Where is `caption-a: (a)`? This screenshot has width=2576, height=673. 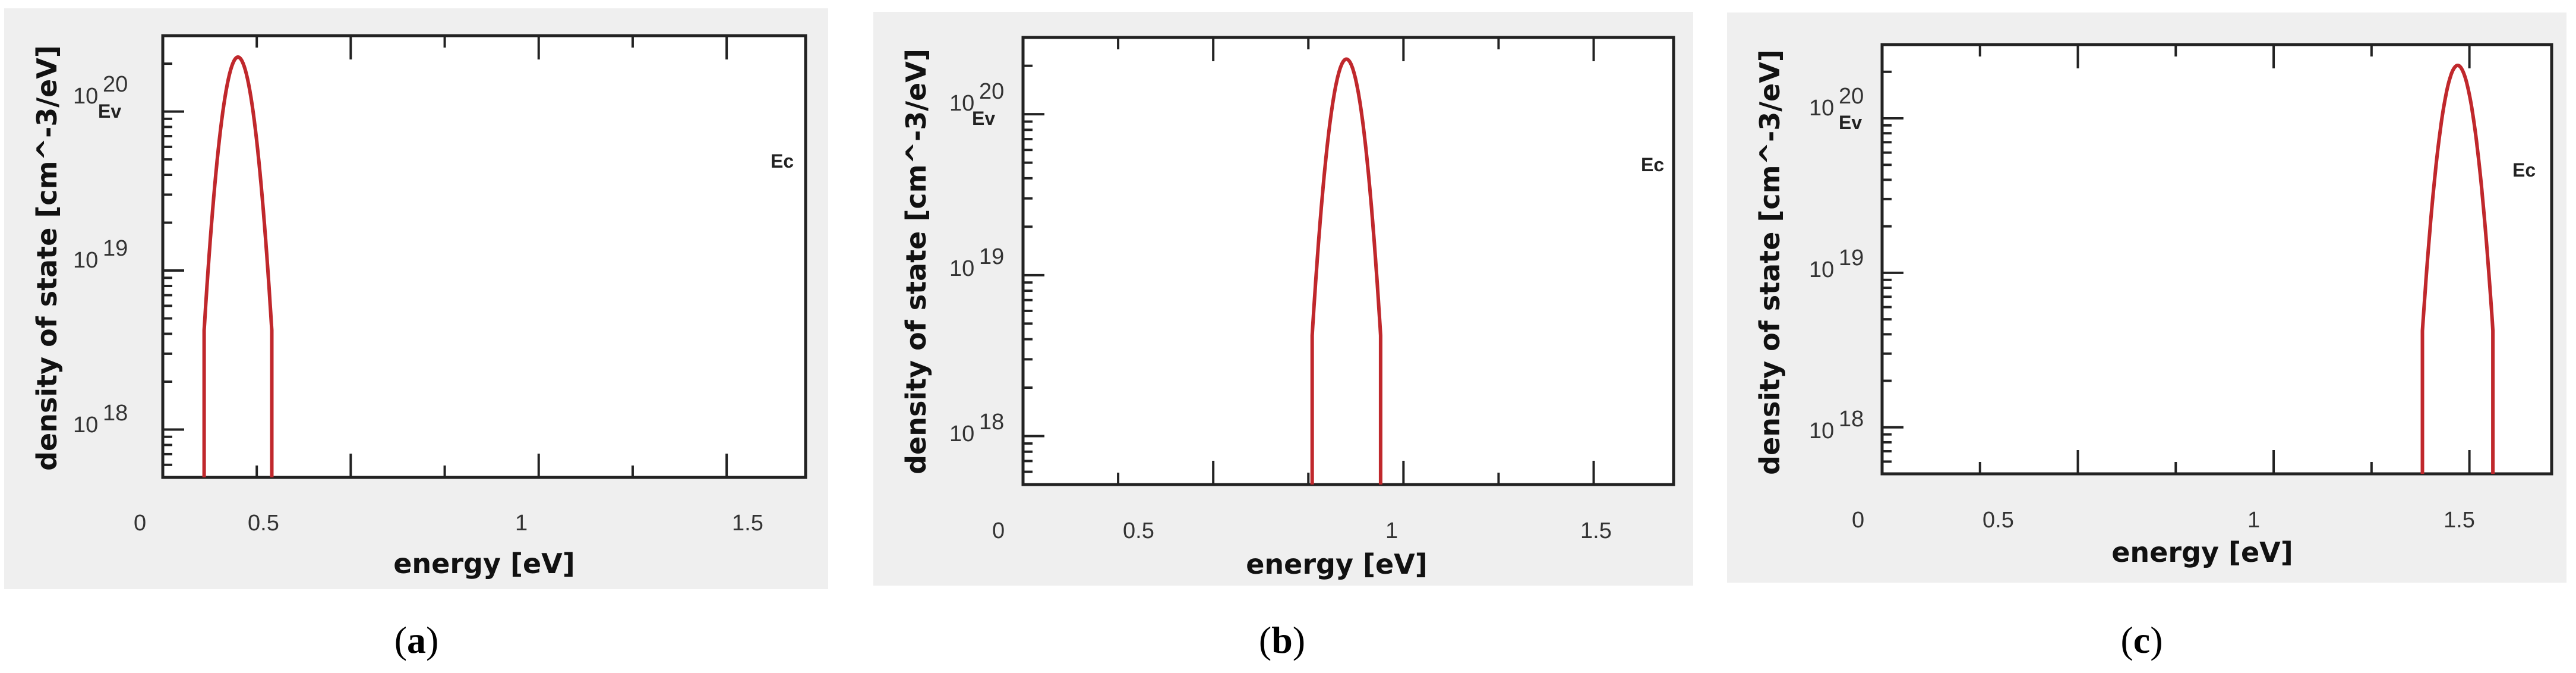
caption-a: (a) is located at coordinates (416, 640).